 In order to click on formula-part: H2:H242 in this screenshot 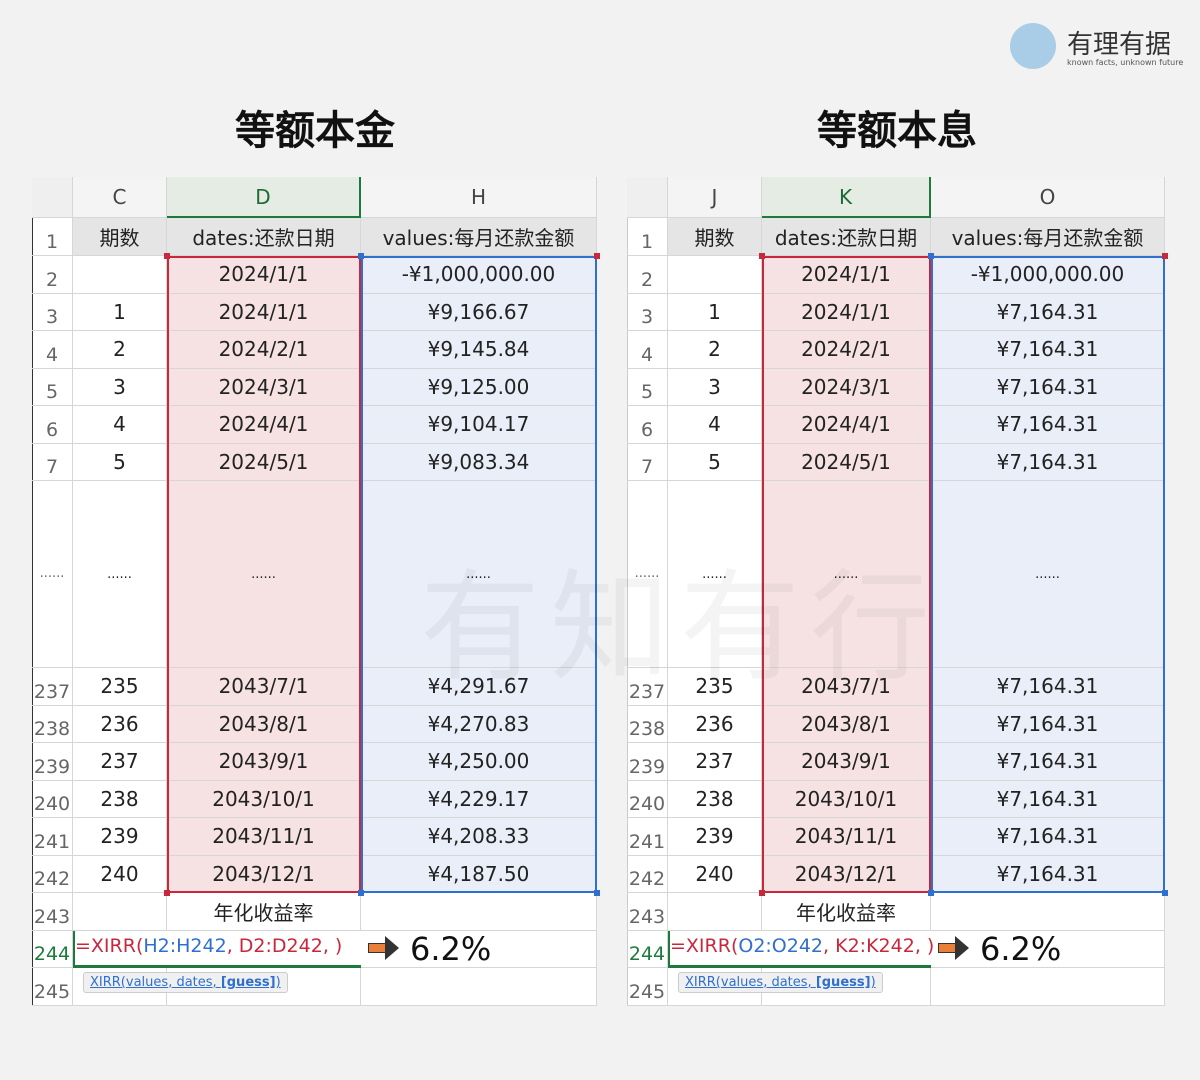, I will do `click(185, 945)`.